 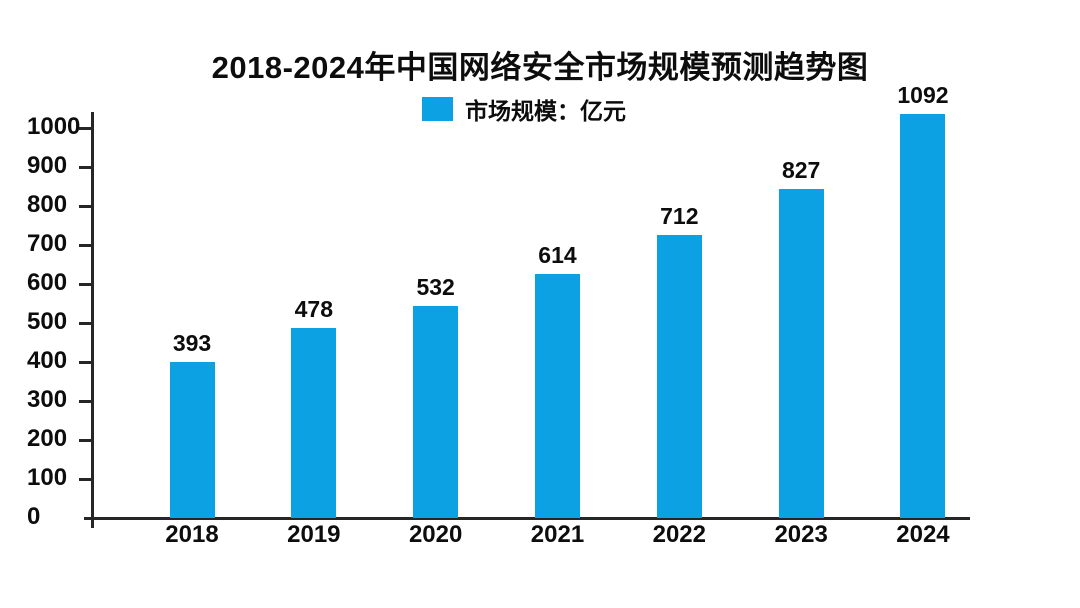 What do you see at coordinates (435, 287) in the screenshot?
I see `bar-value-label: 532` at bounding box center [435, 287].